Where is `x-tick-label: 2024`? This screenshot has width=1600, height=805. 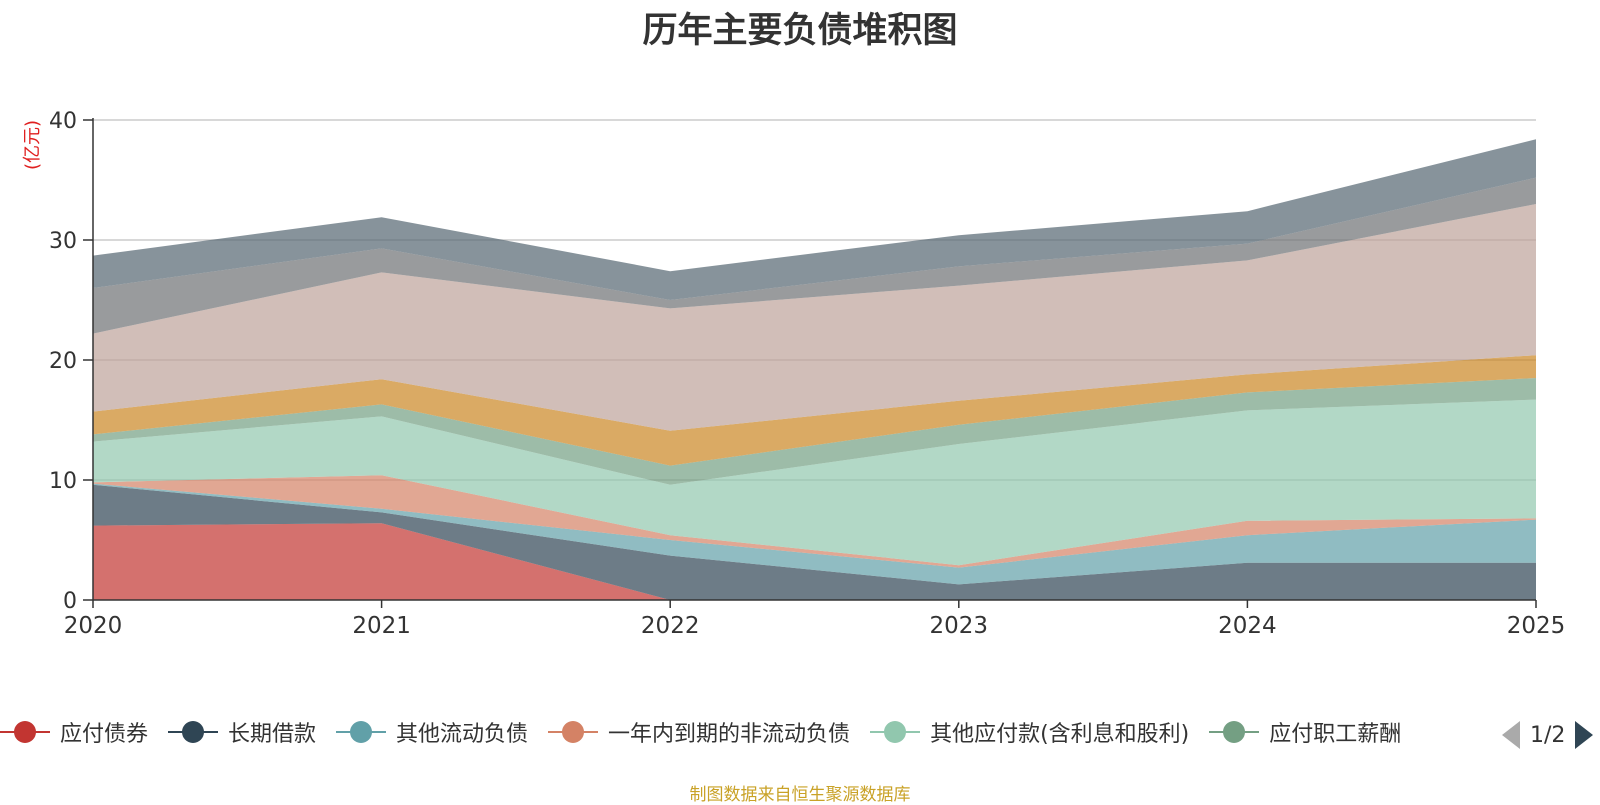
x-tick-label: 2024 is located at coordinates (1247, 626).